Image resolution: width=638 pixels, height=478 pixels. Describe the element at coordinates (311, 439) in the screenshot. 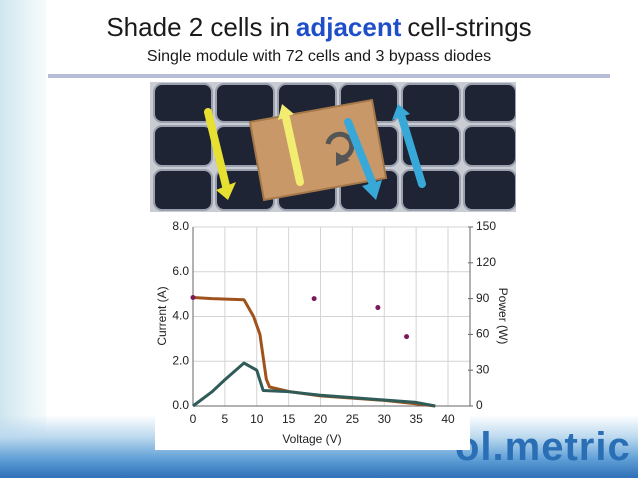

I see `x-axis-label: Voltage (V)` at that location.